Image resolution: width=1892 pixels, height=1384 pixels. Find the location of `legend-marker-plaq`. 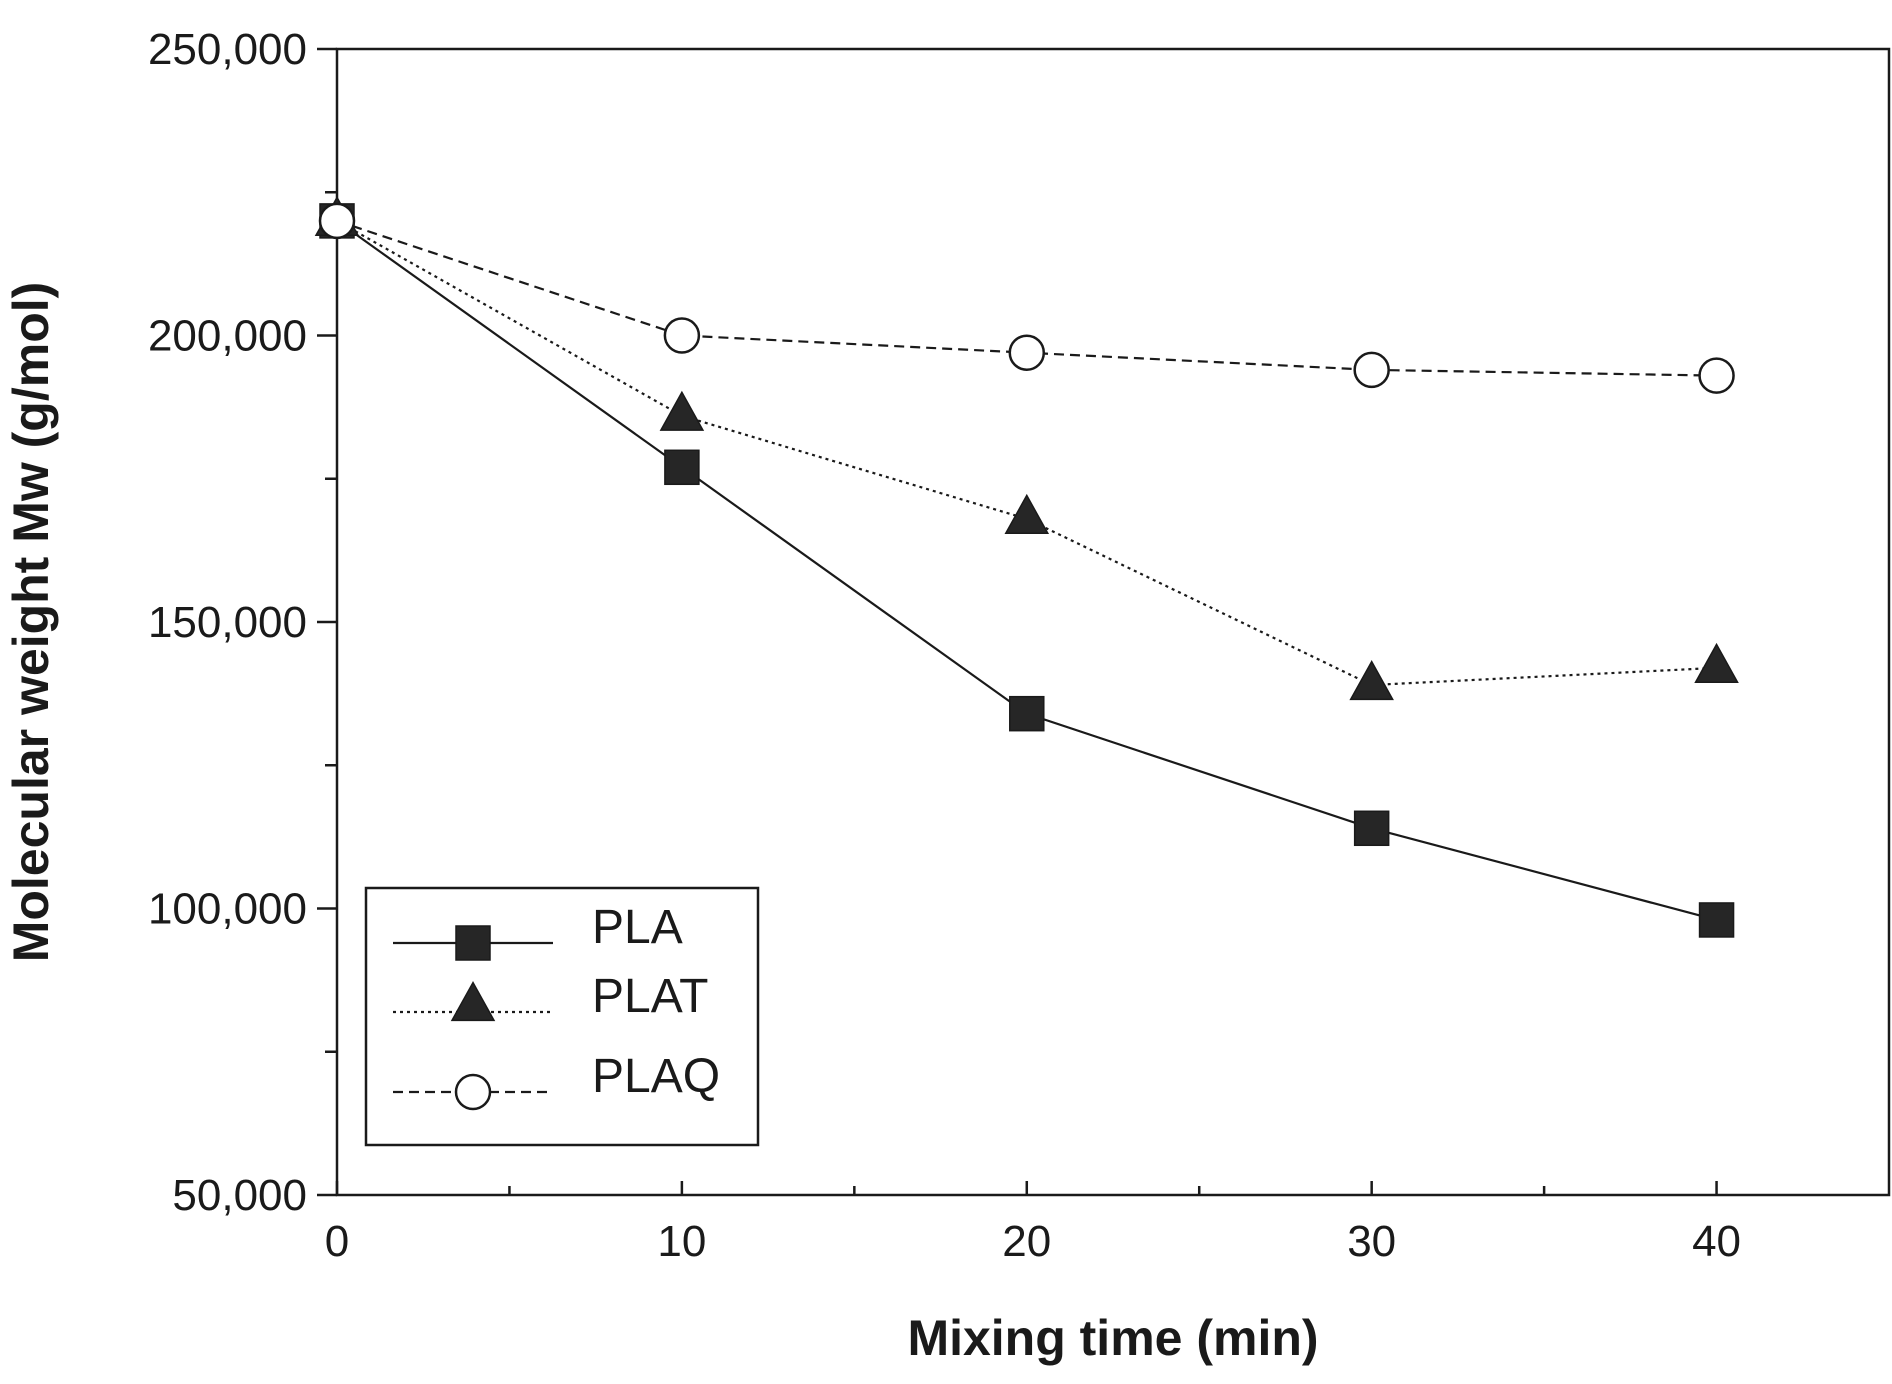

legend-marker-plaq is located at coordinates (473, 1092).